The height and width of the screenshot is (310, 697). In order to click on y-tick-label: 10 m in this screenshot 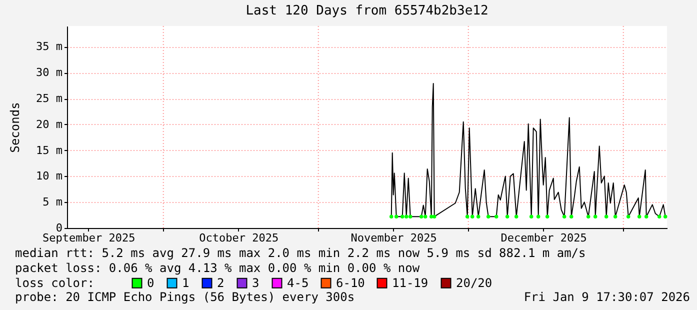, I will do `click(49, 176)`.